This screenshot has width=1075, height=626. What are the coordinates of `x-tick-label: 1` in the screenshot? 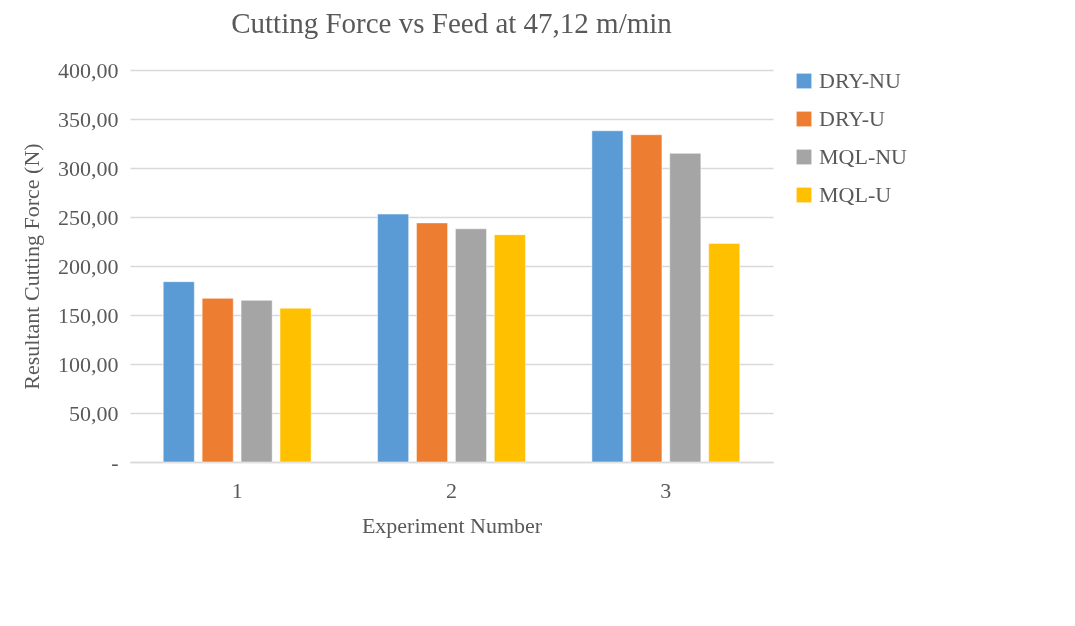 It's located at (237, 490).